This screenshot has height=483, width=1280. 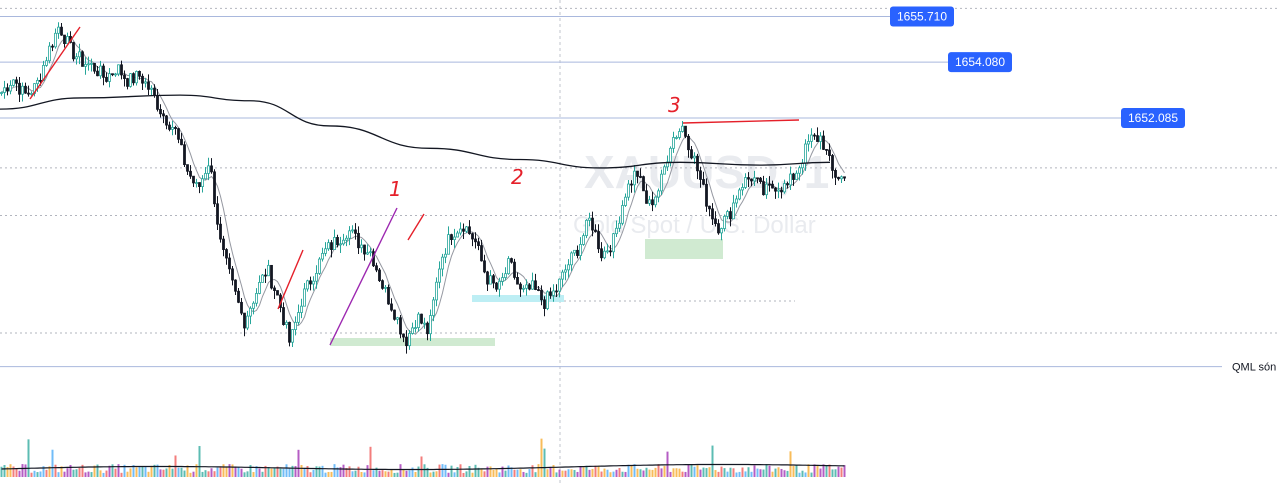 I want to click on wave-label-1: 1, so click(x=395, y=189).